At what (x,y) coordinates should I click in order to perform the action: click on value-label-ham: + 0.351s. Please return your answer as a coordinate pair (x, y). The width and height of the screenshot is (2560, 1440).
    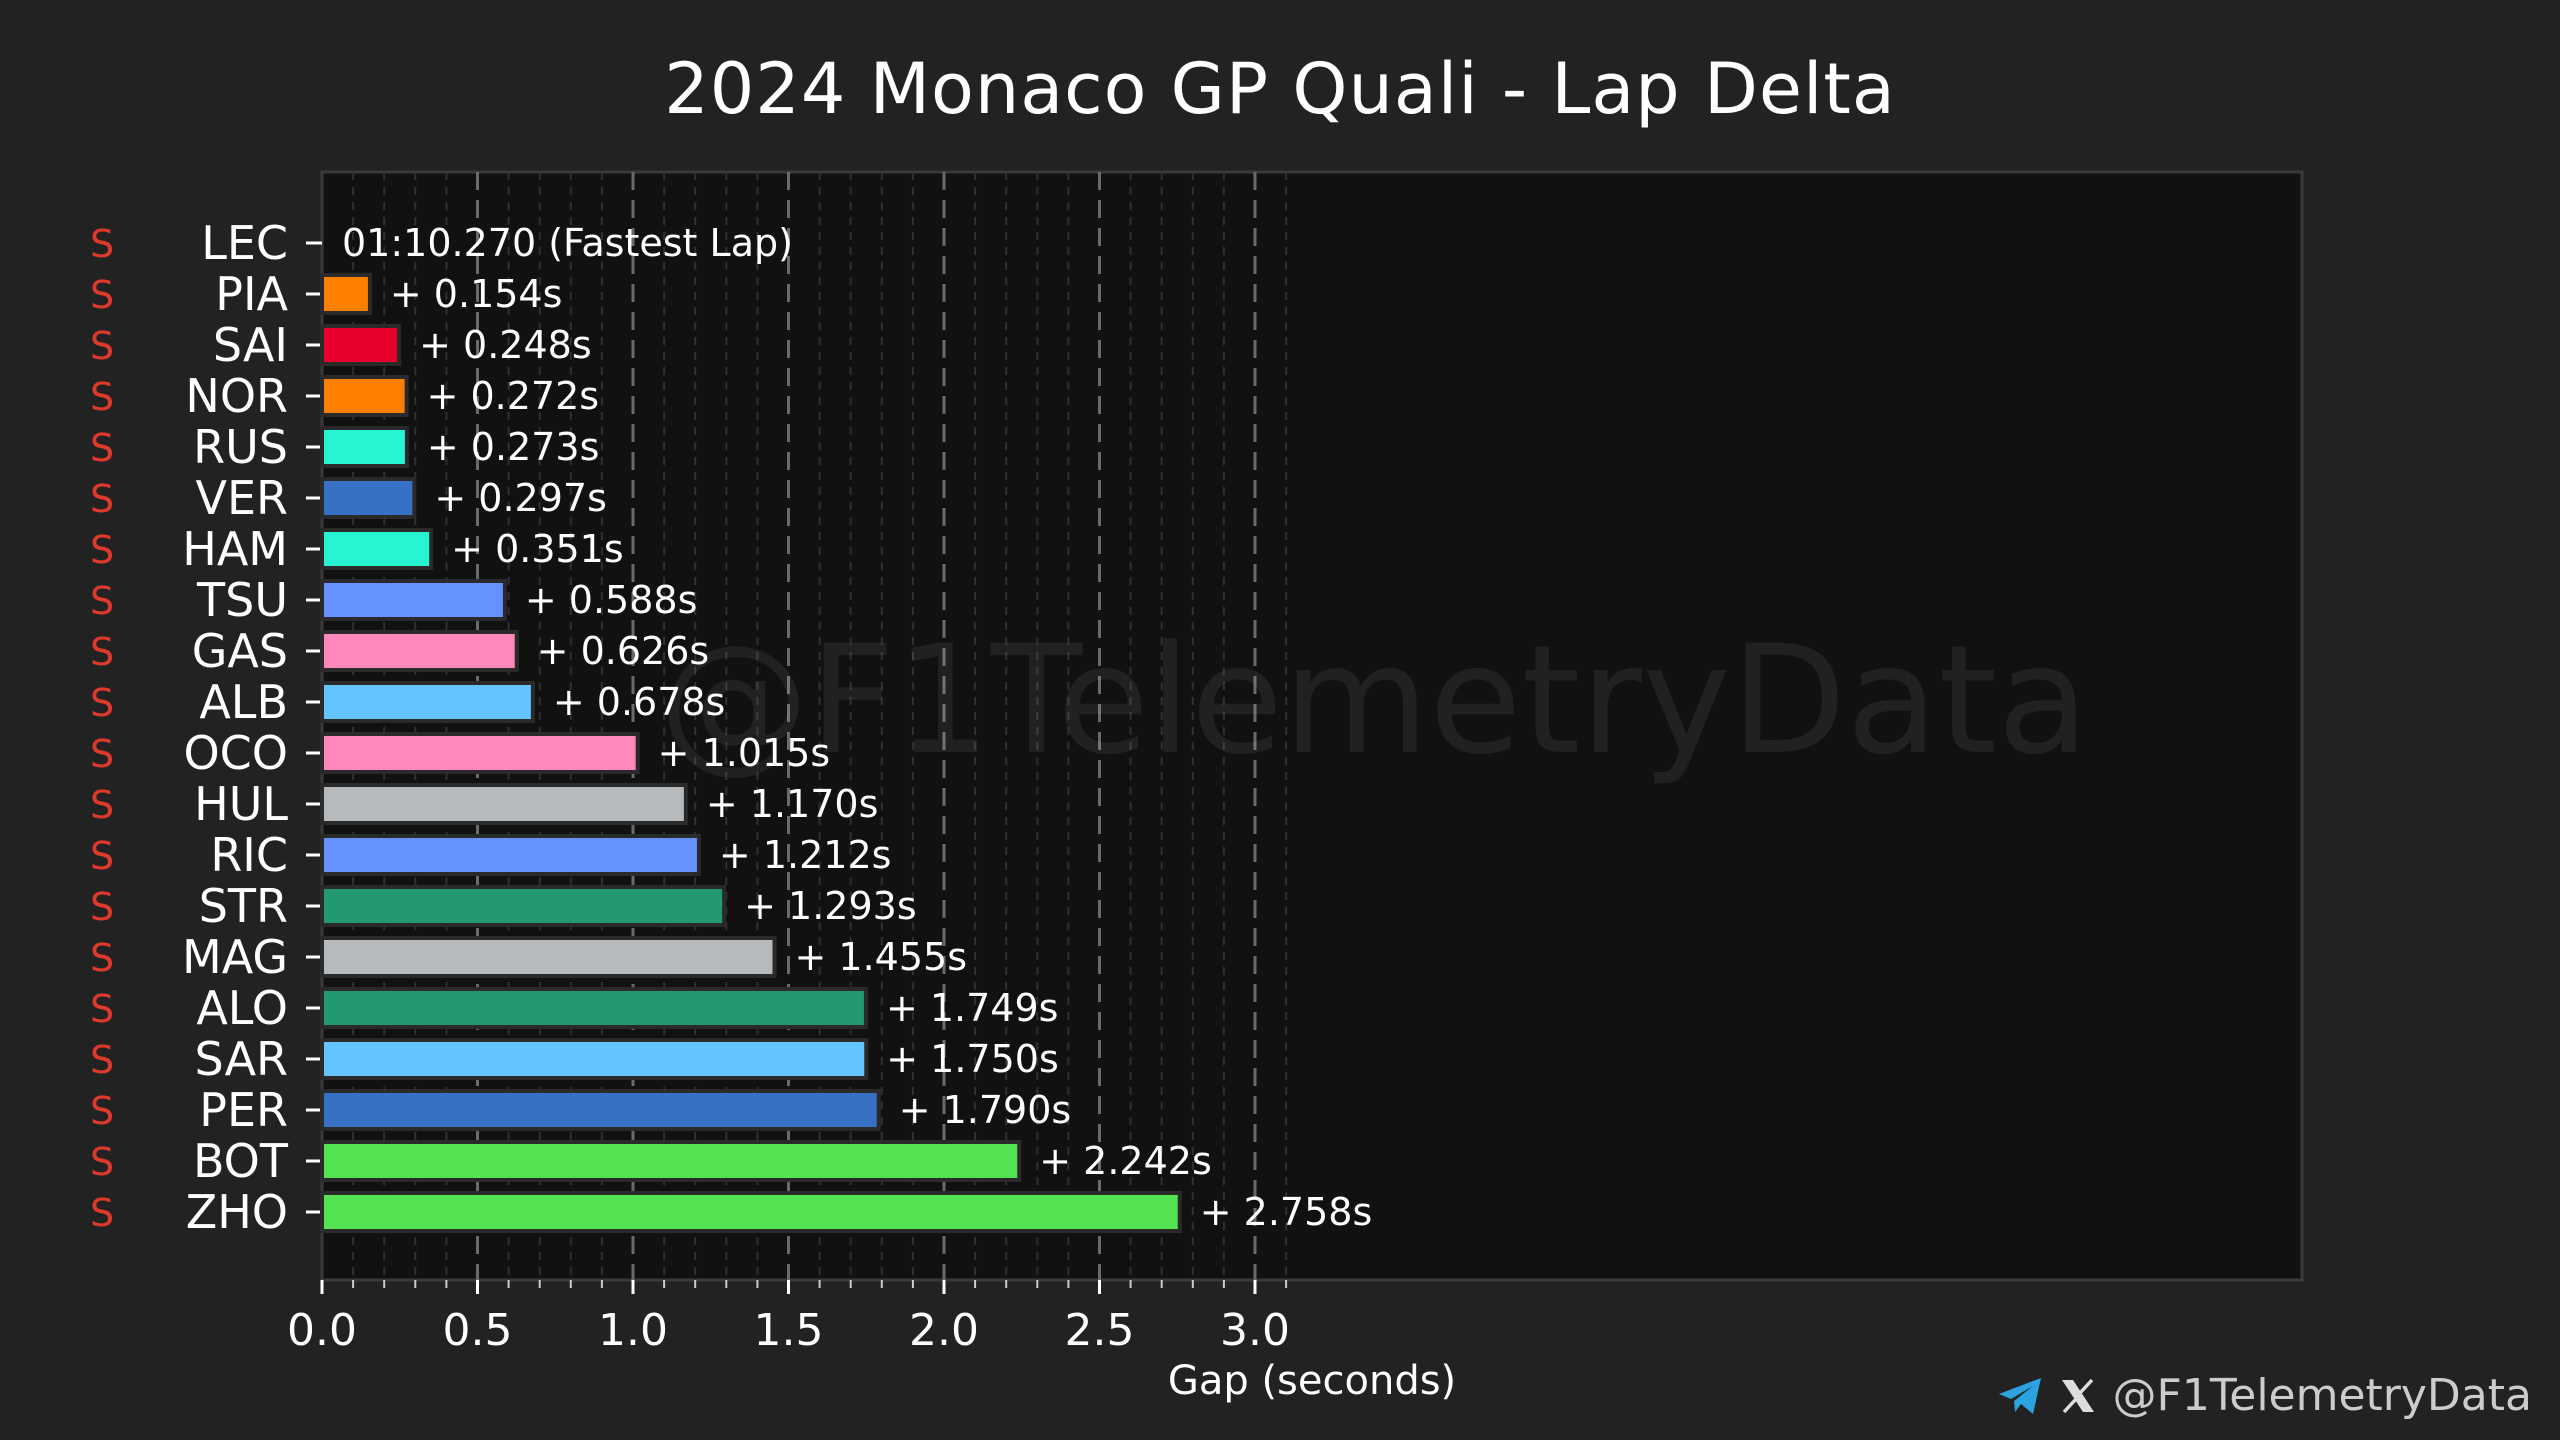
    Looking at the image, I should click on (537, 549).